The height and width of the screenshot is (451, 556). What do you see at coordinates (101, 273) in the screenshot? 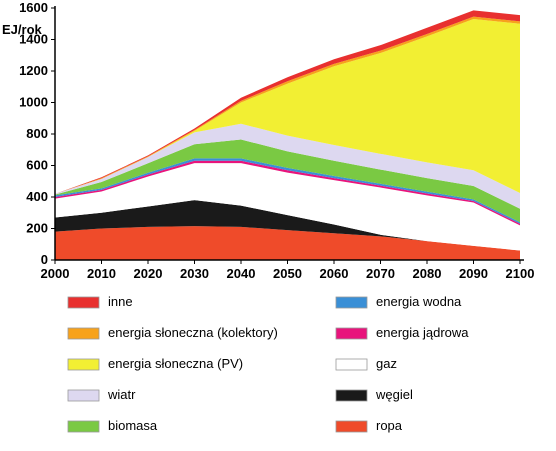
I see `x-tick-label: 2010` at bounding box center [101, 273].